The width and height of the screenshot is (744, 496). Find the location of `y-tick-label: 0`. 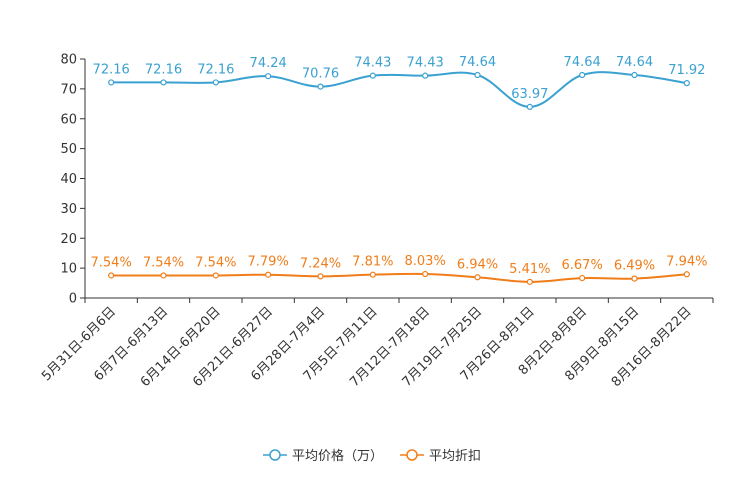

y-tick-label: 0 is located at coordinates (73, 299).